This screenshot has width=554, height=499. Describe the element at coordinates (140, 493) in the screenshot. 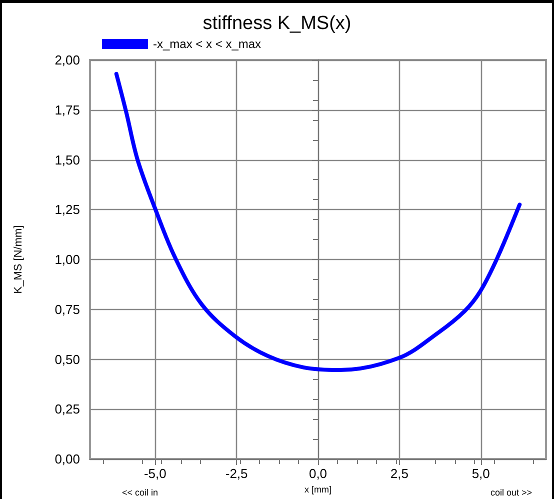

I see `text: << coil in` at that location.